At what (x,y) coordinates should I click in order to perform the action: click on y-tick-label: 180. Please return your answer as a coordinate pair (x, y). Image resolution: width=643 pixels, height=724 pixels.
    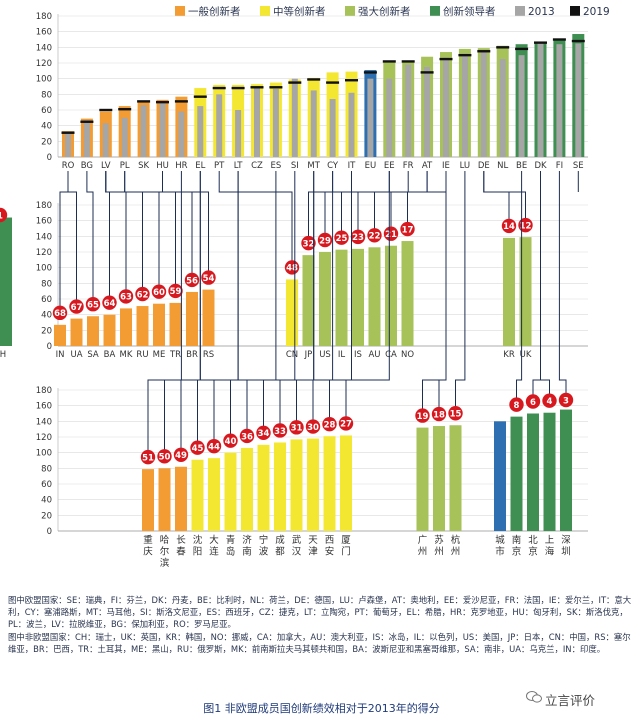
    Looking at the image, I should click on (44, 17).